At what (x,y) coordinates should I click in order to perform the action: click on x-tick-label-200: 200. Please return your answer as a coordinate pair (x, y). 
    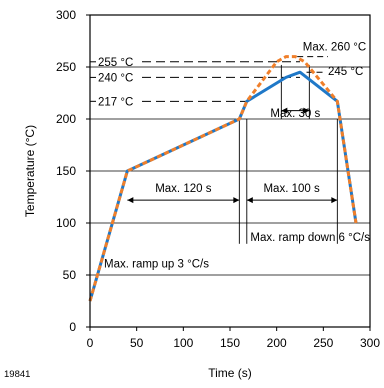
    Looking at the image, I should click on (277, 343).